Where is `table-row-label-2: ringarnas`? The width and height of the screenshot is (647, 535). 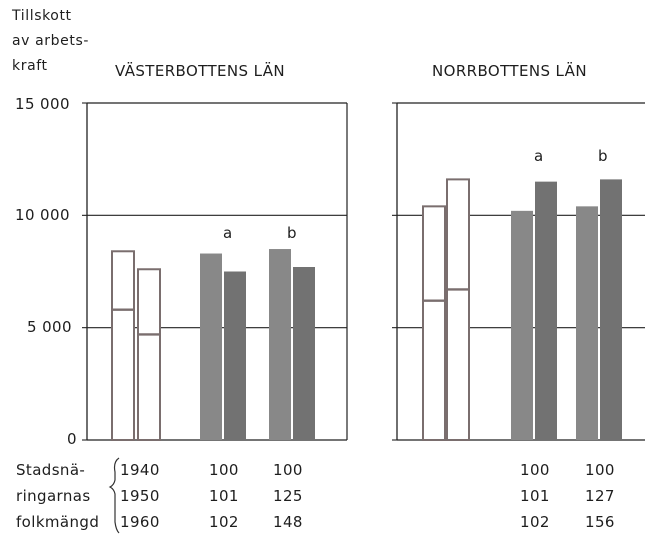 table-row-label-2: ringarnas is located at coordinates (53, 496).